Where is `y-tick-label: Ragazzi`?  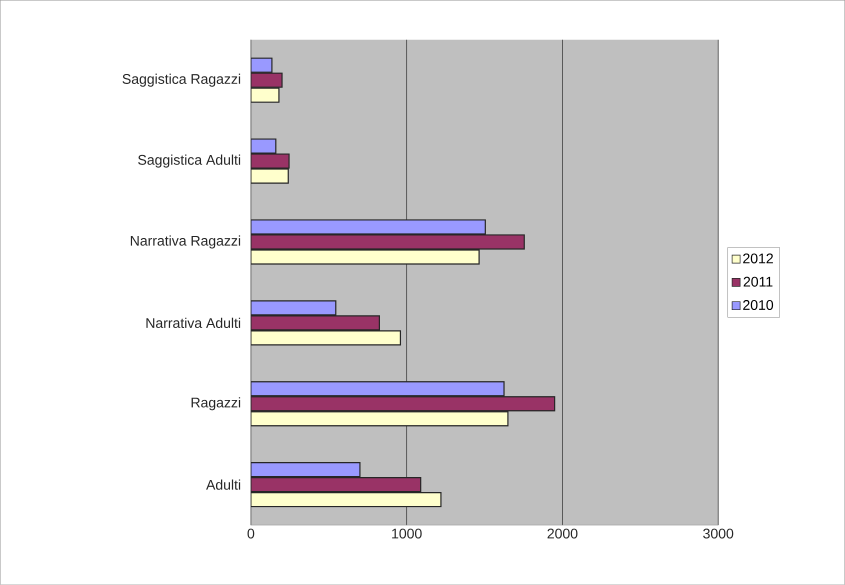 y-tick-label: Ragazzi is located at coordinates (216, 403).